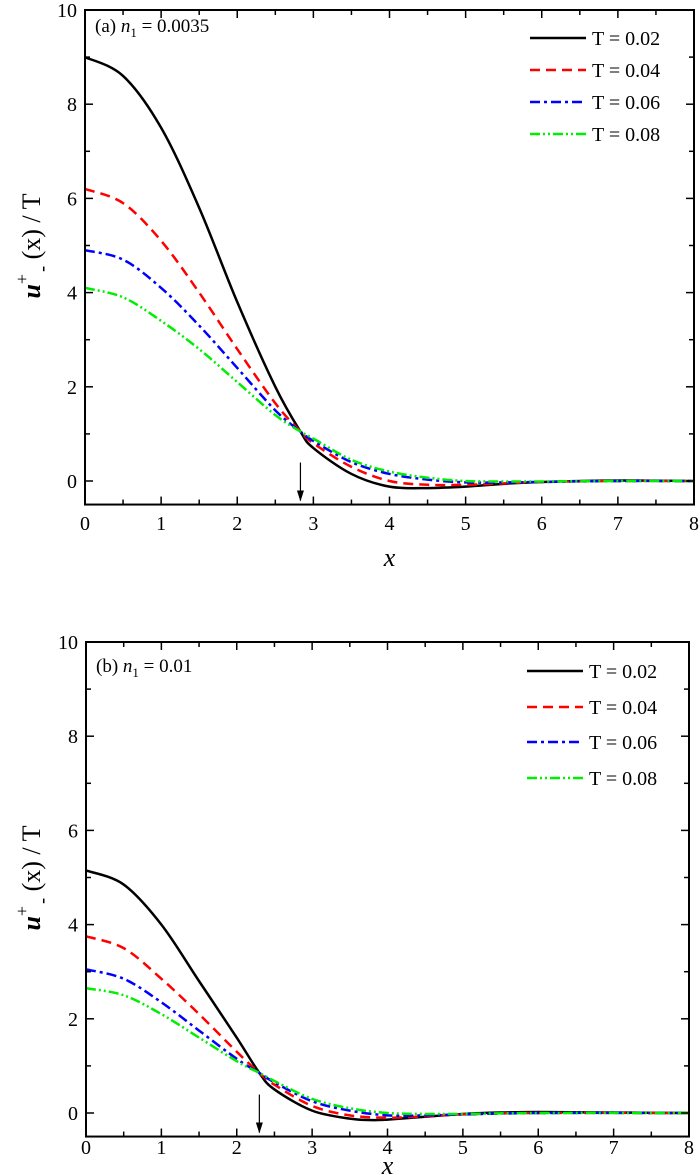 The height and width of the screenshot is (1175, 700). I want to click on panel-annotation: (a) n1 = 0.0035, so click(152, 28).